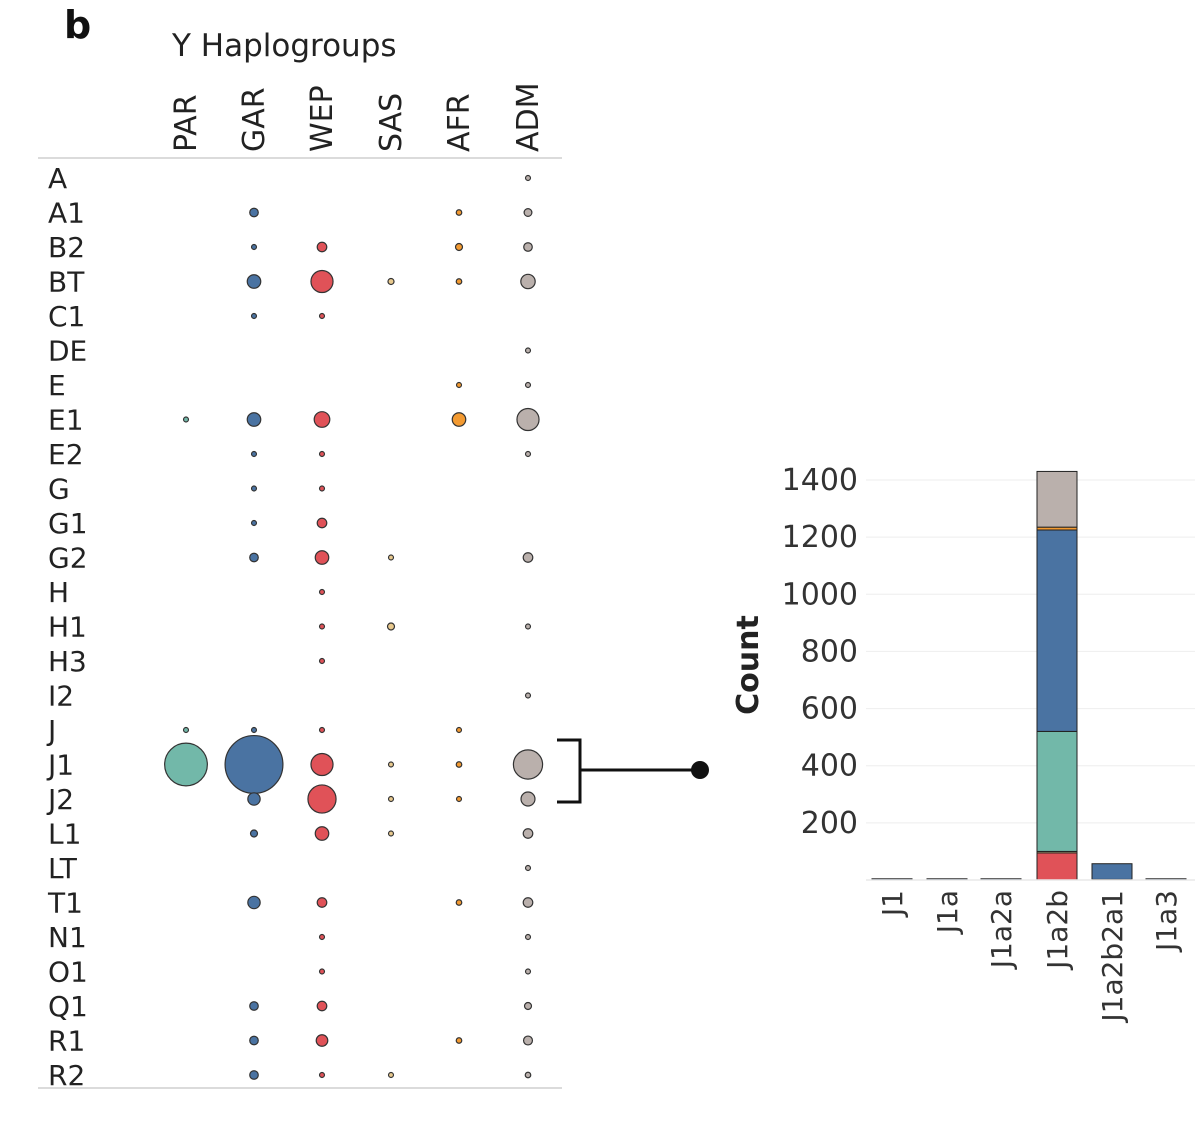 The image size is (1200, 1125). Describe the element at coordinates (528, 799) in the screenshot. I see `bubble-j2-adm` at that location.